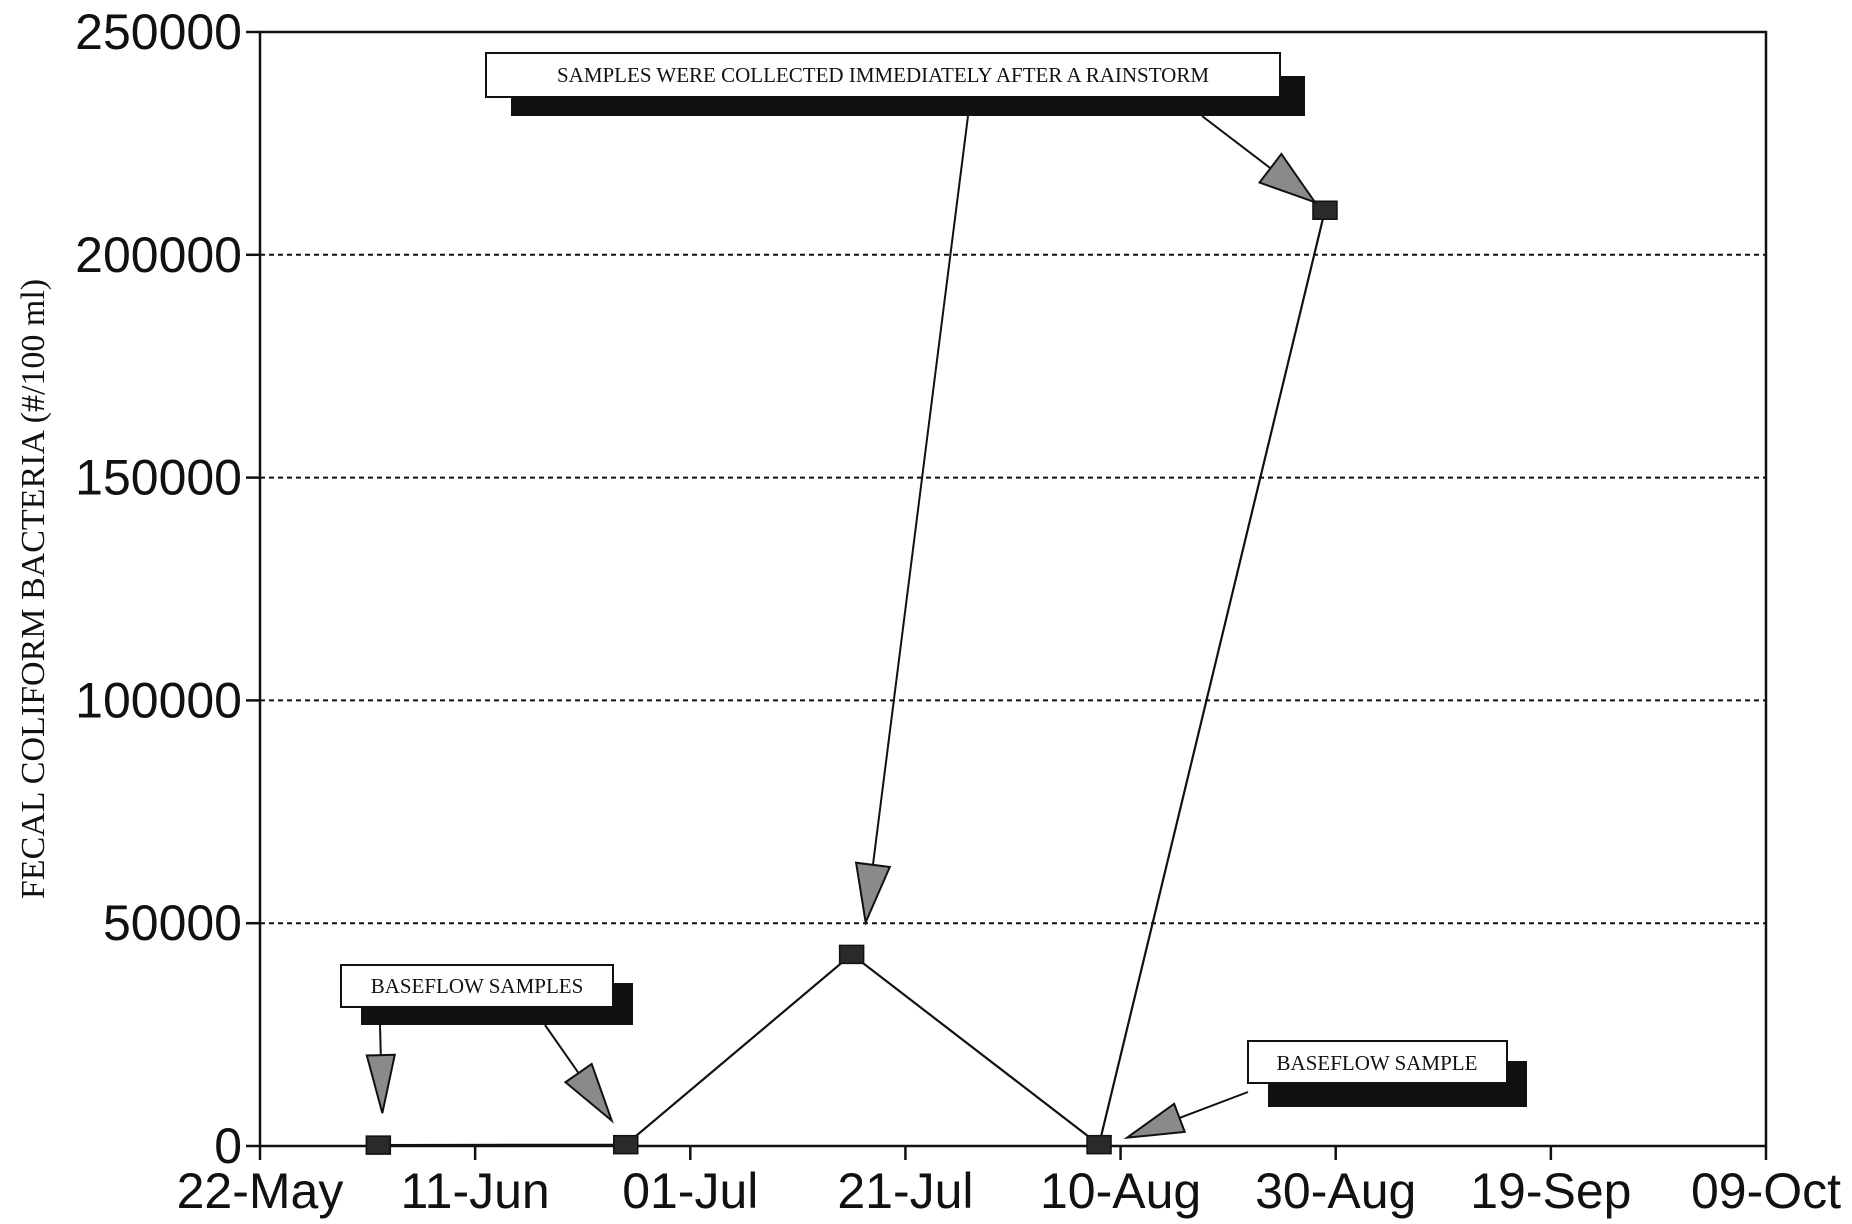 The width and height of the screenshot is (1852, 1224). Describe the element at coordinates (905, 1191) in the screenshot. I see `x-tick-label: 21-Jul` at that location.